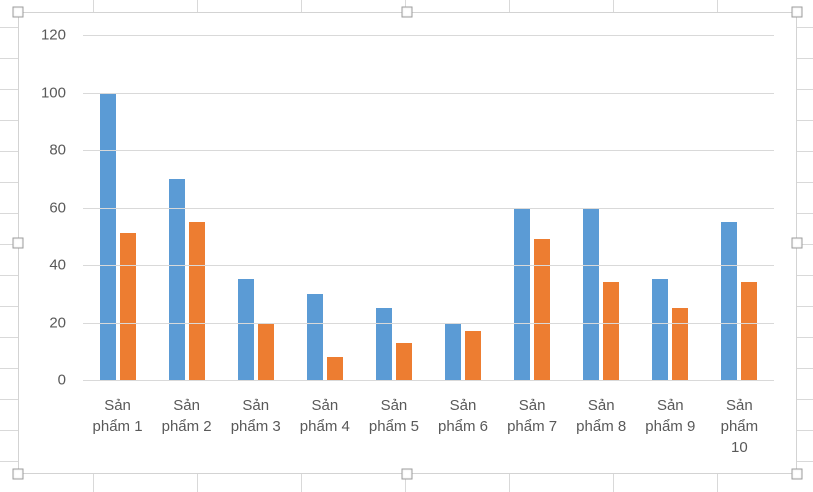 The width and height of the screenshot is (813, 492). I want to click on value-axis-tick-60: 60, so click(57, 207).